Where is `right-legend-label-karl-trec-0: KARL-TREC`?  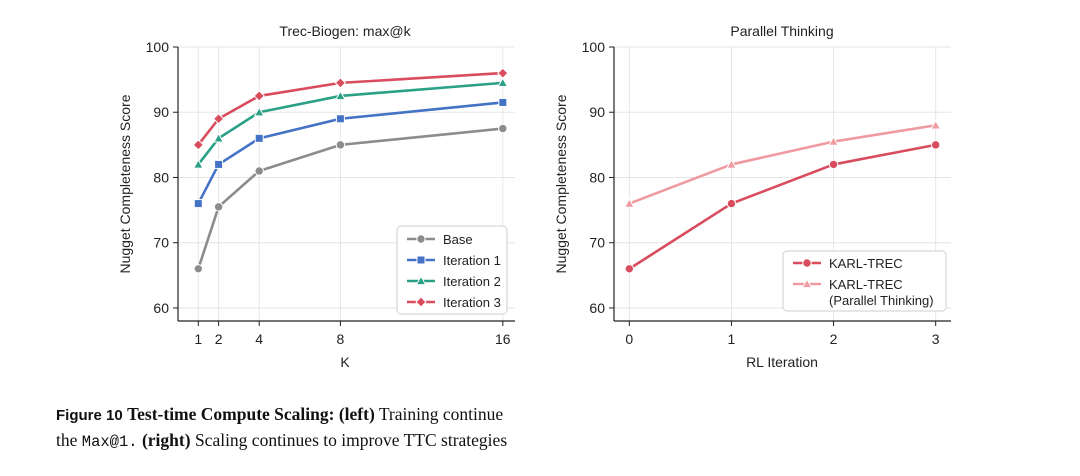 right-legend-label-karl-trec-0: KARL-TREC is located at coordinates (866, 263).